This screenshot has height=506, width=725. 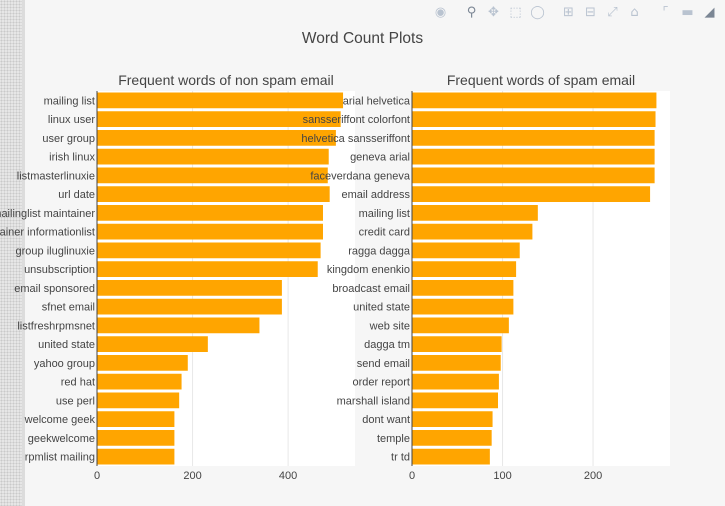 What do you see at coordinates (575, 13) in the screenshot?
I see `modebar: ◉ ⚲ ✥ ⬚ ◯ ⊞ ⊟ ⤢ ⌂ ⌜ ▬ ◢` at bounding box center [575, 13].